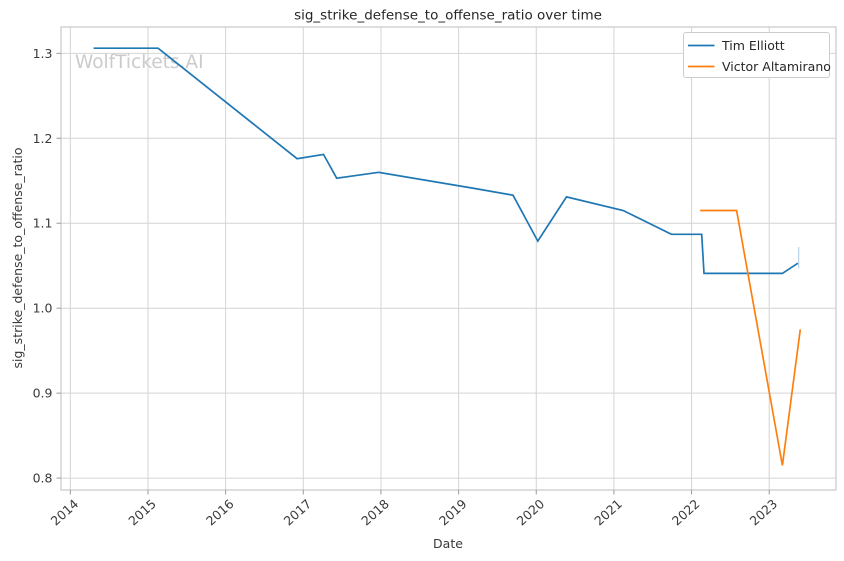 This screenshot has height=561, width=844. Describe the element at coordinates (753, 45) in the screenshot. I see `legend-label-tim-elliott: Tim Elliott` at that location.